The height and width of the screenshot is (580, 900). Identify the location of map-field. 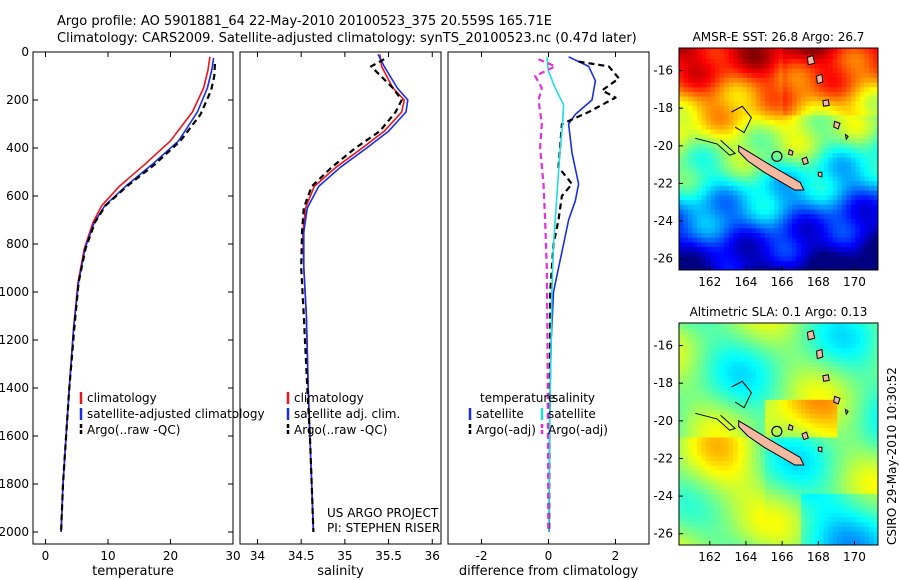
(778, 434).